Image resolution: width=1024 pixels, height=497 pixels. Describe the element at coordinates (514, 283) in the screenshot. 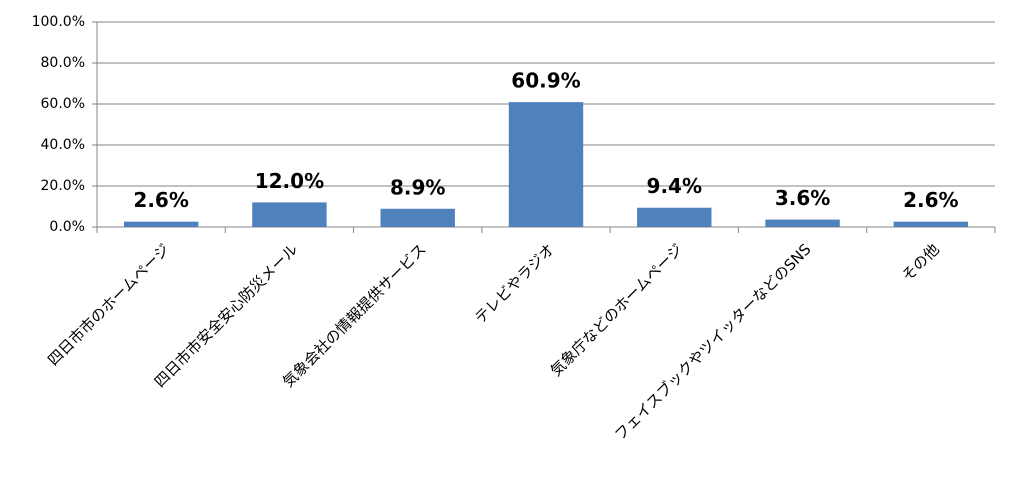

I see `x-tick-label: テレビやラジオ` at that location.